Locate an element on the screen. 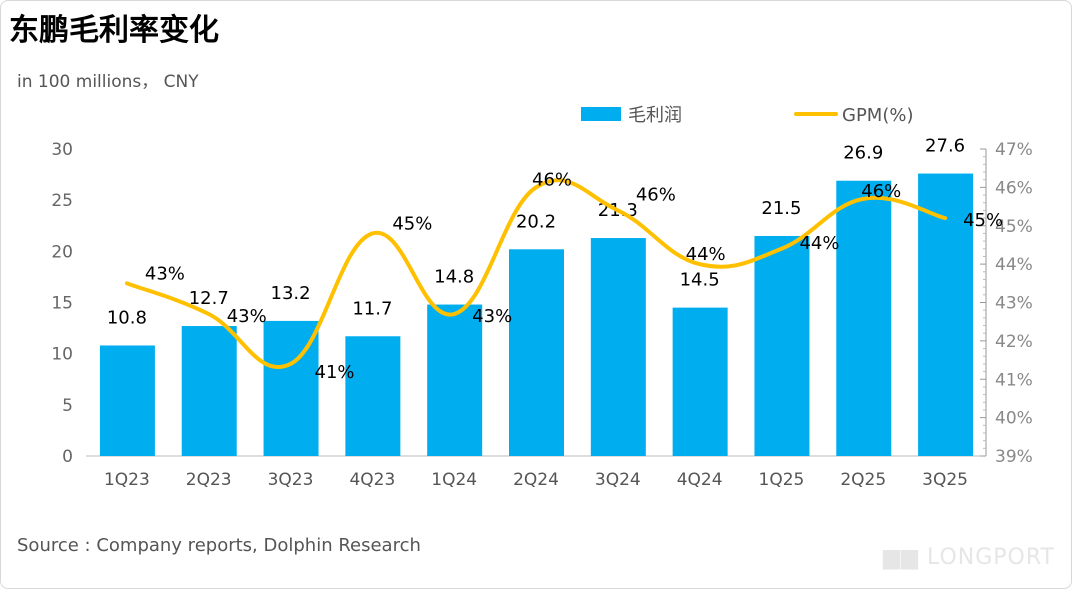 The image size is (1072, 589). left-tick-label: 5 is located at coordinates (67, 406).